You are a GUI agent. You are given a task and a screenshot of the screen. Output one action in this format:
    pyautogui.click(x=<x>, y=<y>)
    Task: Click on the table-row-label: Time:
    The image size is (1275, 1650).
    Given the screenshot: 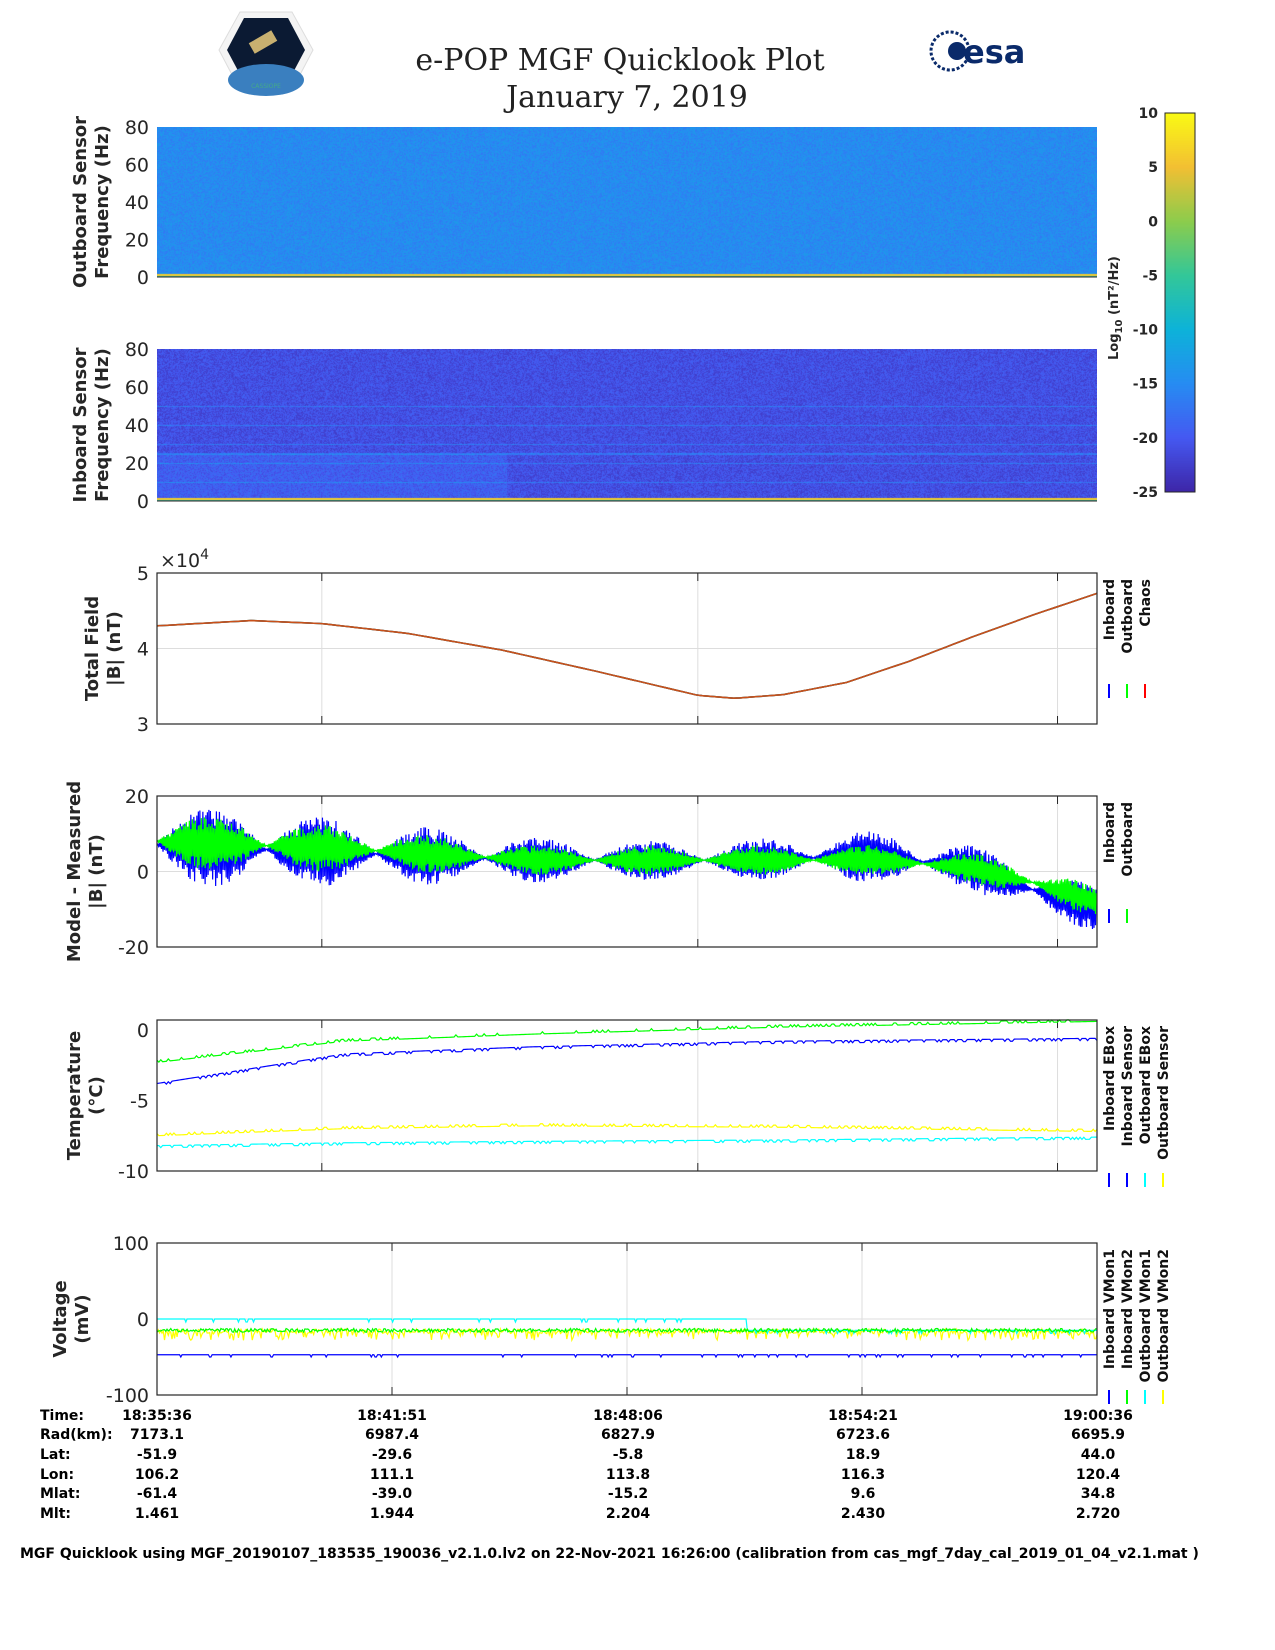 What is the action you would take?
    pyautogui.click(x=62, y=1416)
    